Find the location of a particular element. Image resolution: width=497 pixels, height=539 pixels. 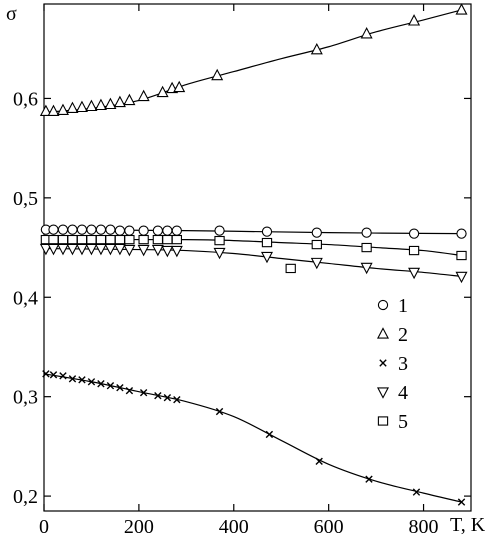

y-tick-label: 0,2 is located at coordinates (25, 497).